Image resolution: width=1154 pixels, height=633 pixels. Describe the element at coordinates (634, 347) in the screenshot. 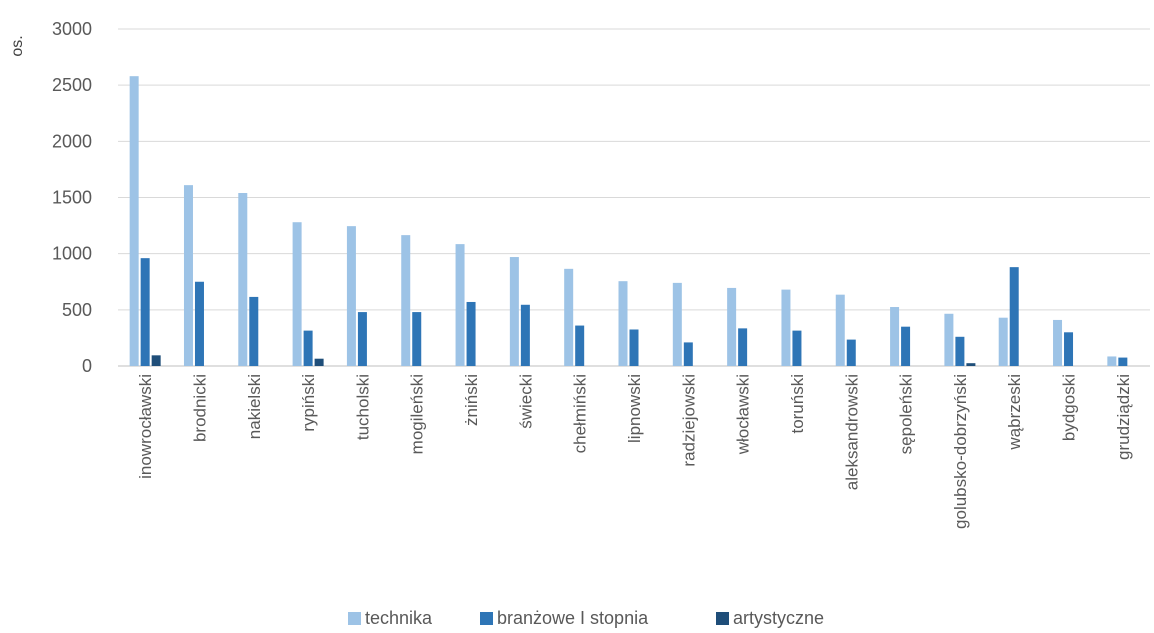

I see `bar-branżowe-i-stopnia-9` at that location.